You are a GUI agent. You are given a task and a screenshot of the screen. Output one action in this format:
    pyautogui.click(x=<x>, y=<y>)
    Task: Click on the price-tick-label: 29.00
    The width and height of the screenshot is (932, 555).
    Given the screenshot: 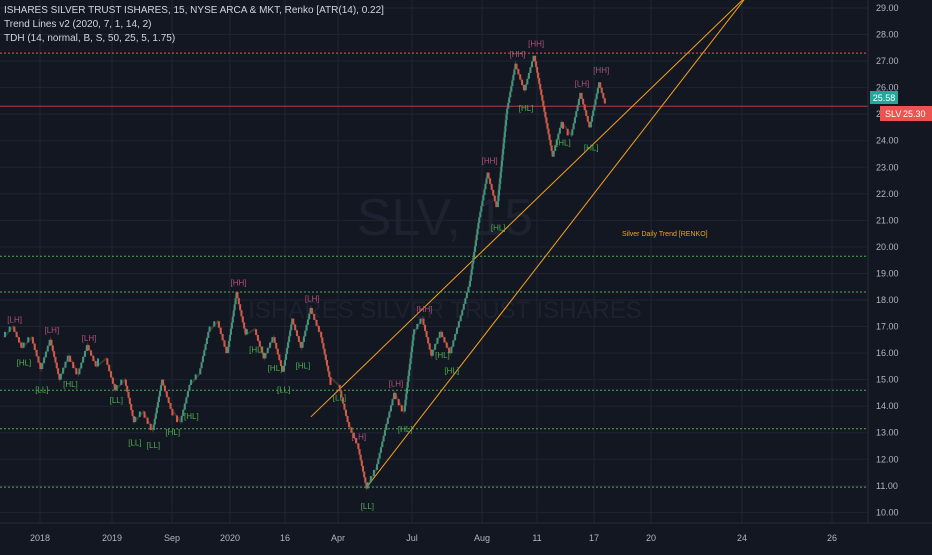 What is the action you would take?
    pyautogui.click(x=887, y=8)
    